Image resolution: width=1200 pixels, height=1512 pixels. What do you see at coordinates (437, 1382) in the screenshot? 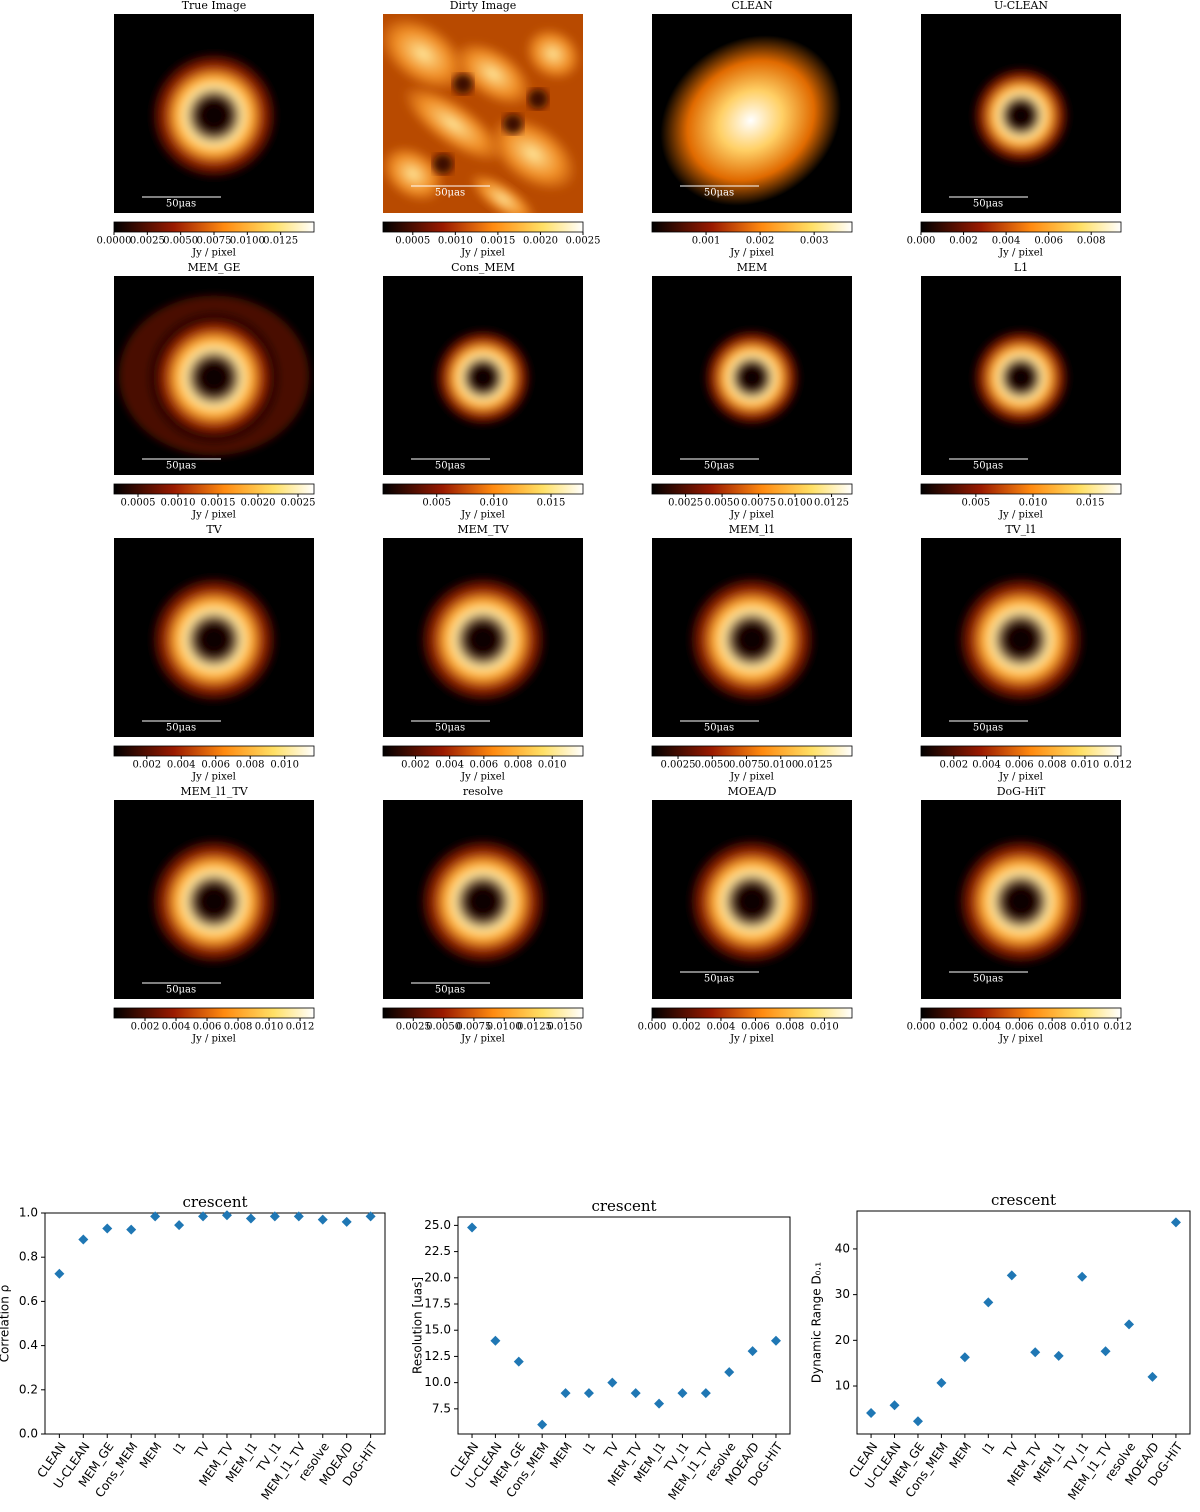
I see `y-tick-label: 10.0` at bounding box center [437, 1382].